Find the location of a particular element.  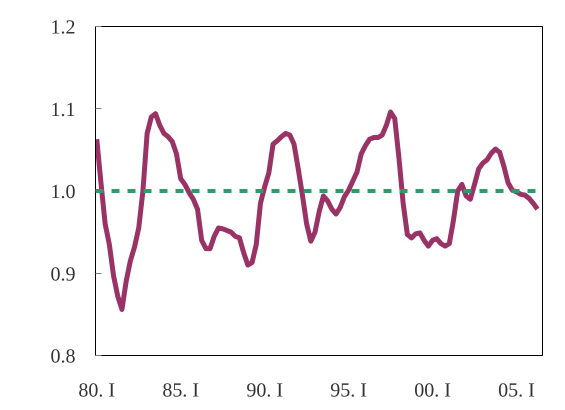

y-tick-label: 1.1 is located at coordinates (63, 109).